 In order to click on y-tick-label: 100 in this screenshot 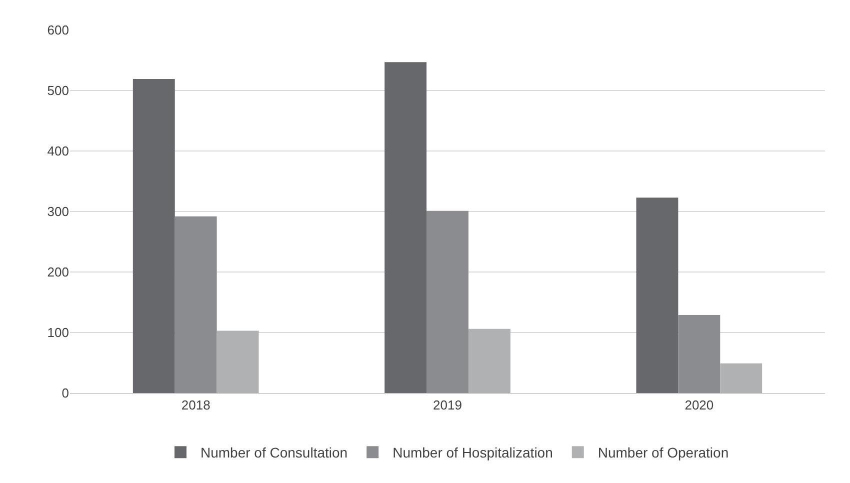, I will do `click(58, 332)`.